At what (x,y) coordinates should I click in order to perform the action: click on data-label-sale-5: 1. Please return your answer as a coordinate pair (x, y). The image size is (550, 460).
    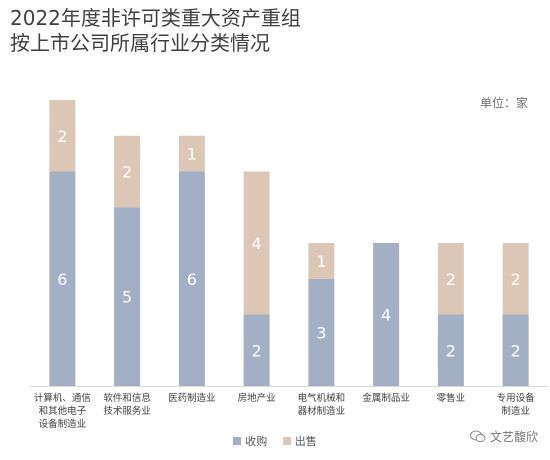
    Looking at the image, I should click on (321, 261).